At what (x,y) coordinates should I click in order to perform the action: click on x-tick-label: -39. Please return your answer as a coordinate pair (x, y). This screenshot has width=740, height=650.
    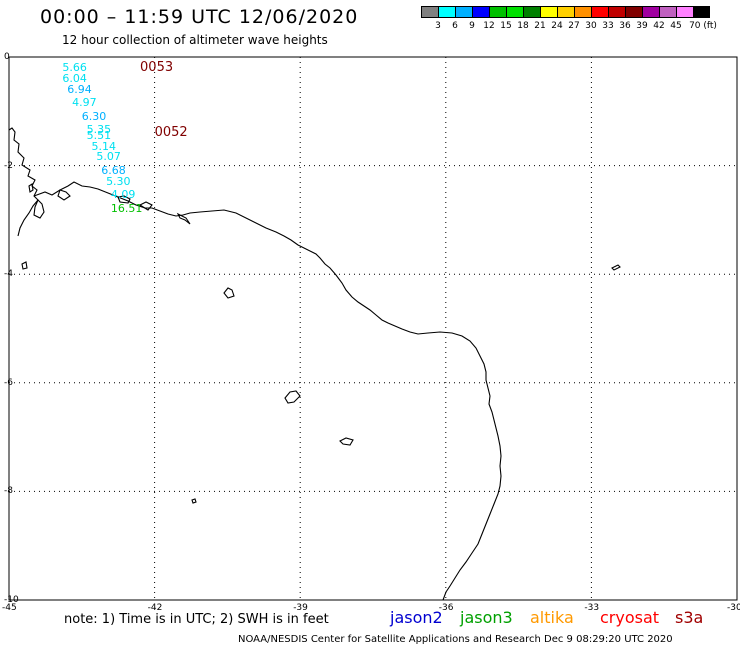
    Looking at the image, I should click on (300, 608).